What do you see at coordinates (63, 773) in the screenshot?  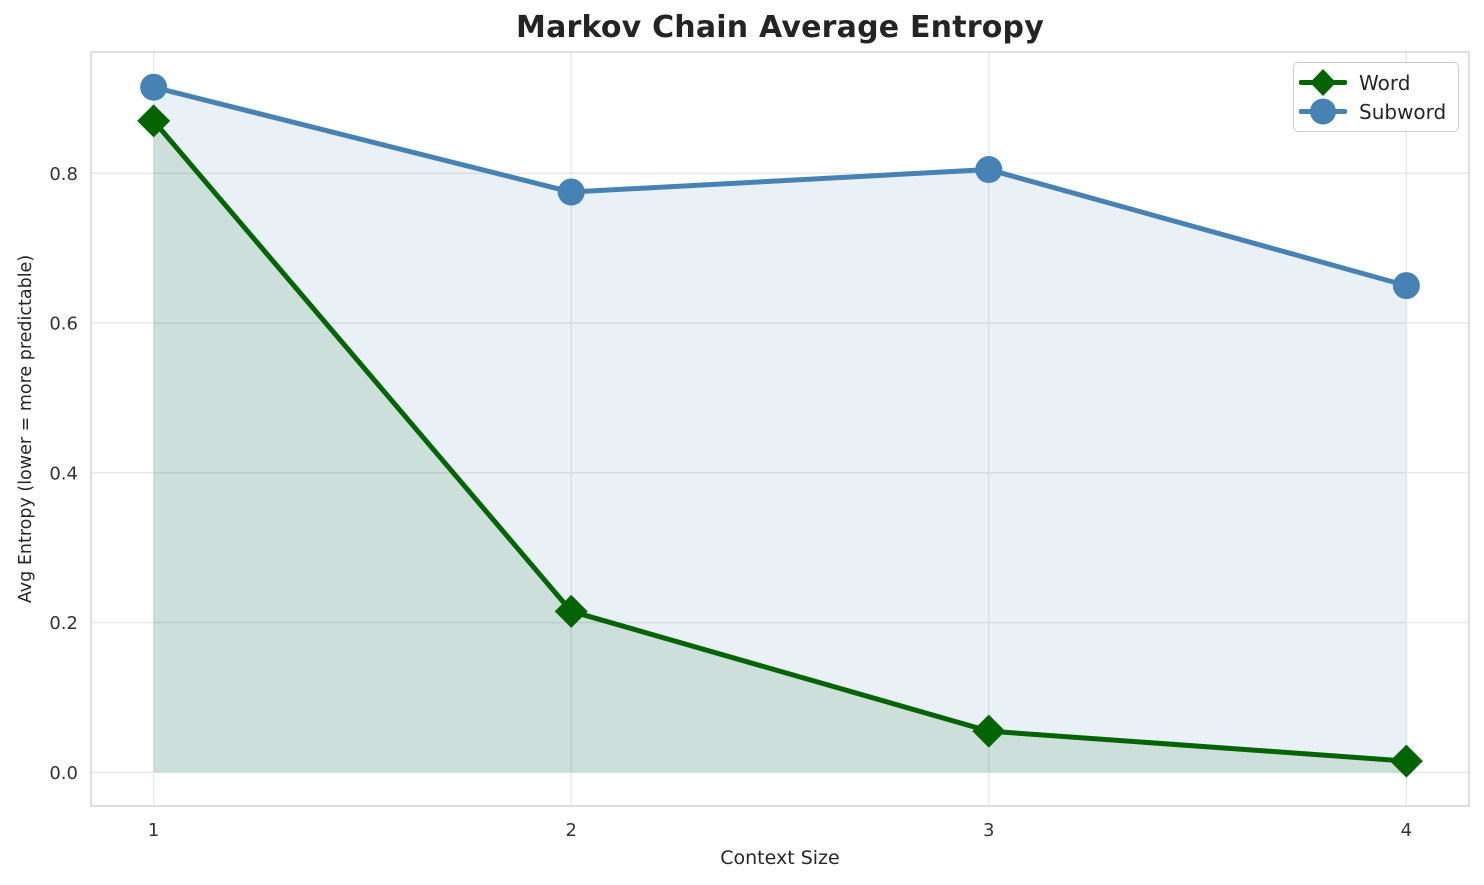 I see `y-tick-label: 0.0` at bounding box center [63, 773].